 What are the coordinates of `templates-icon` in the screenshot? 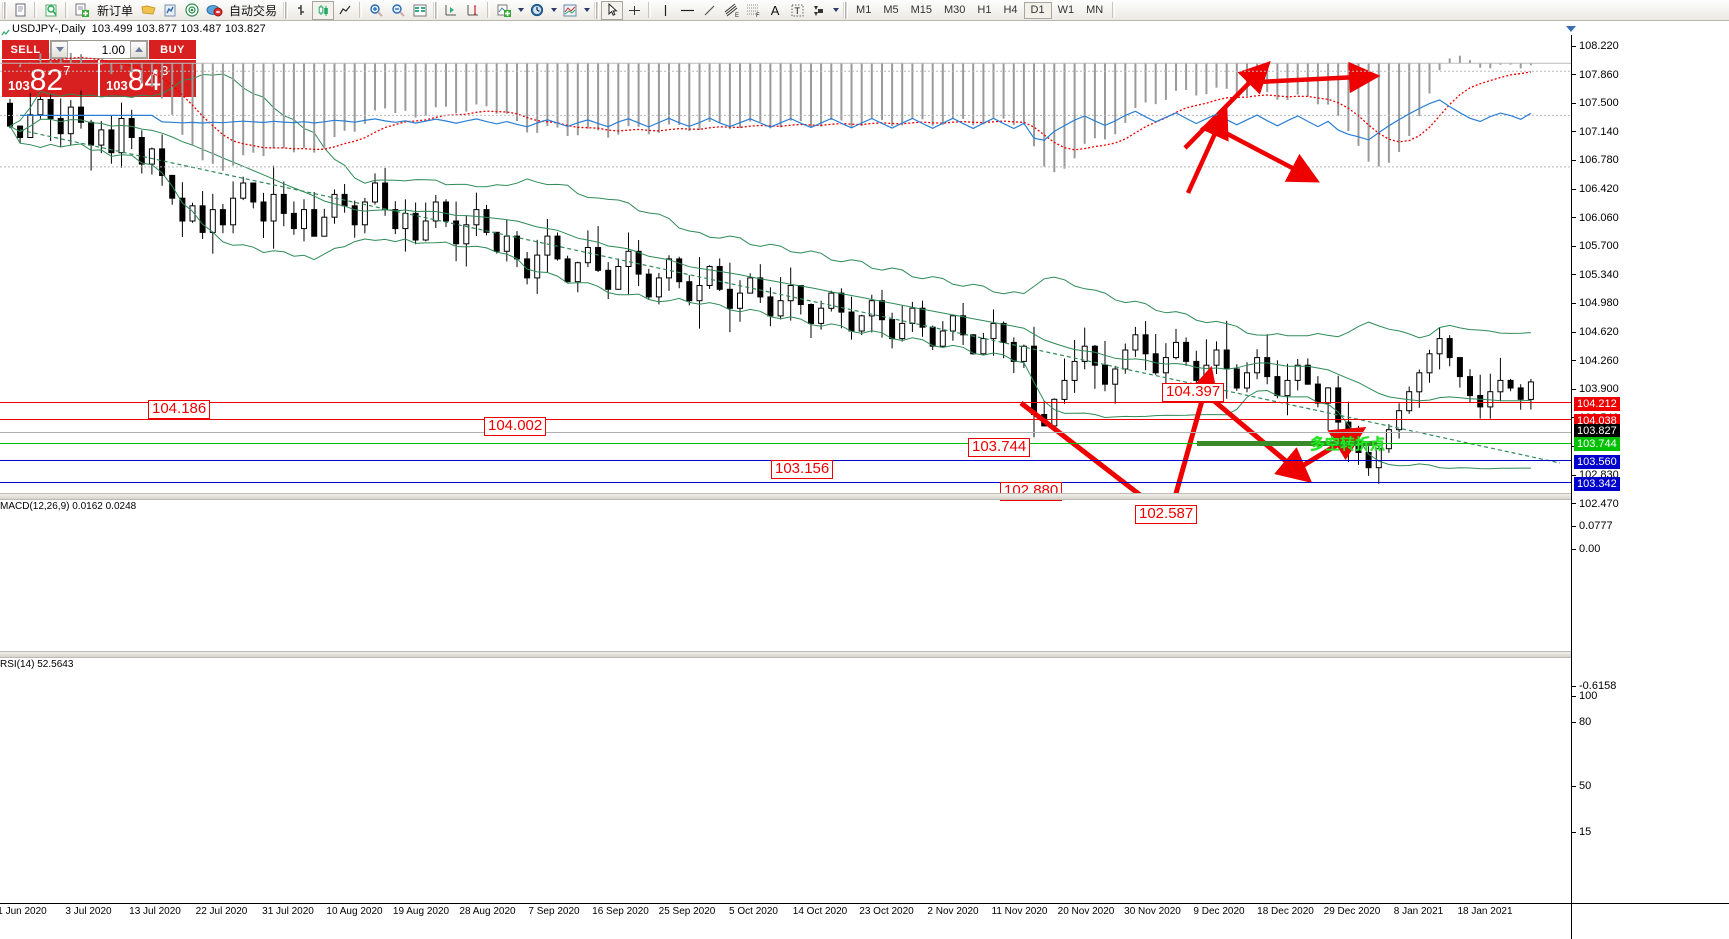 It's located at (570, 10).